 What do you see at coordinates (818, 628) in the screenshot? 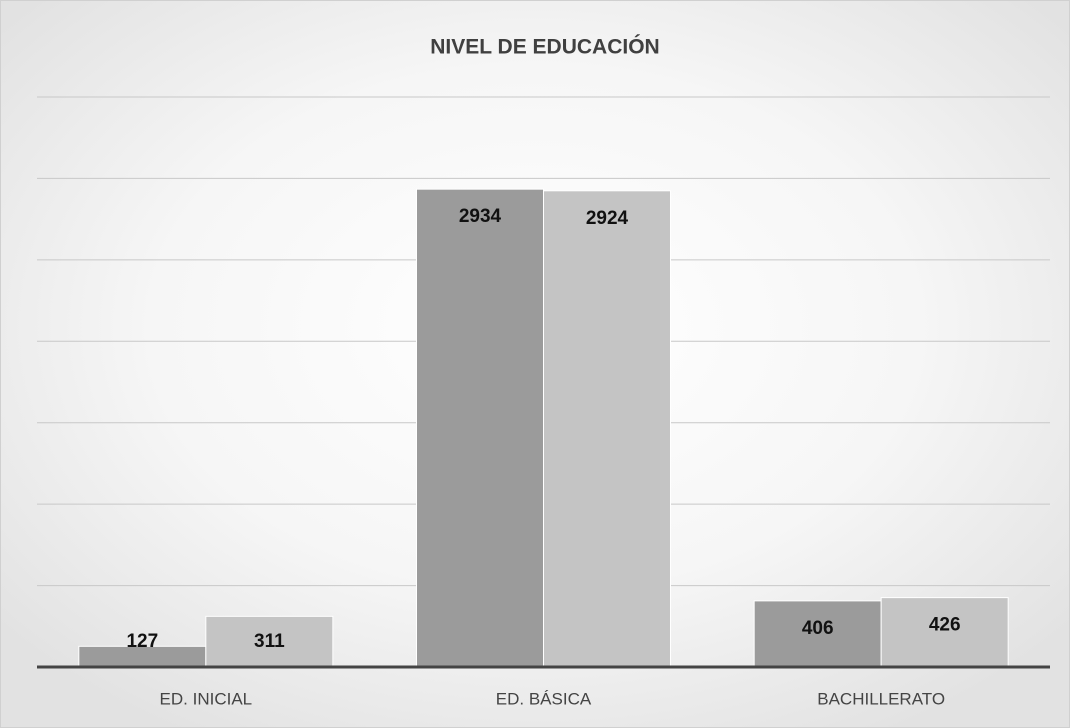
I see `data-label: 406` at bounding box center [818, 628].